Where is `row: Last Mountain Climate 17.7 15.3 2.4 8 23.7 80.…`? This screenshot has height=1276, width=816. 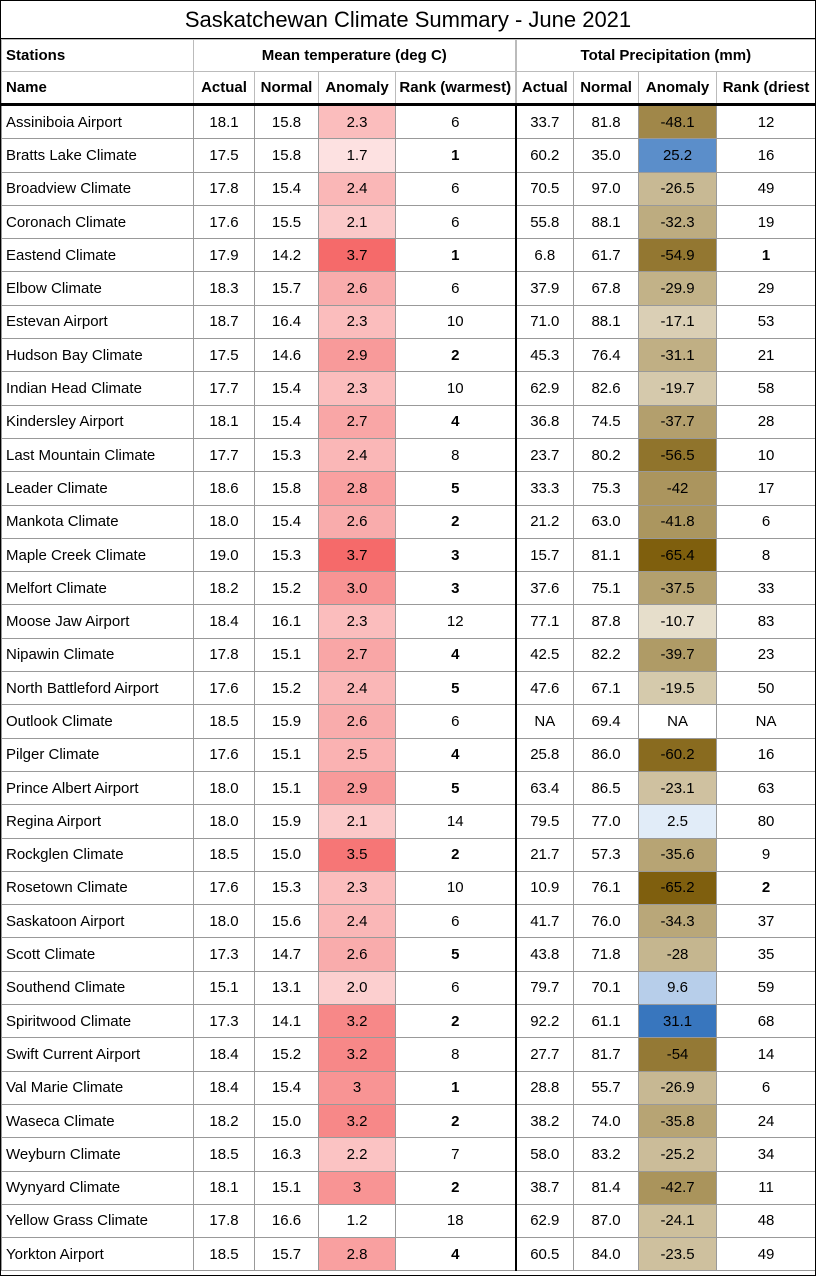 row: Last Mountain Climate 17.7 15.3 2.4 8 23.7 80.… is located at coordinates (408, 455).